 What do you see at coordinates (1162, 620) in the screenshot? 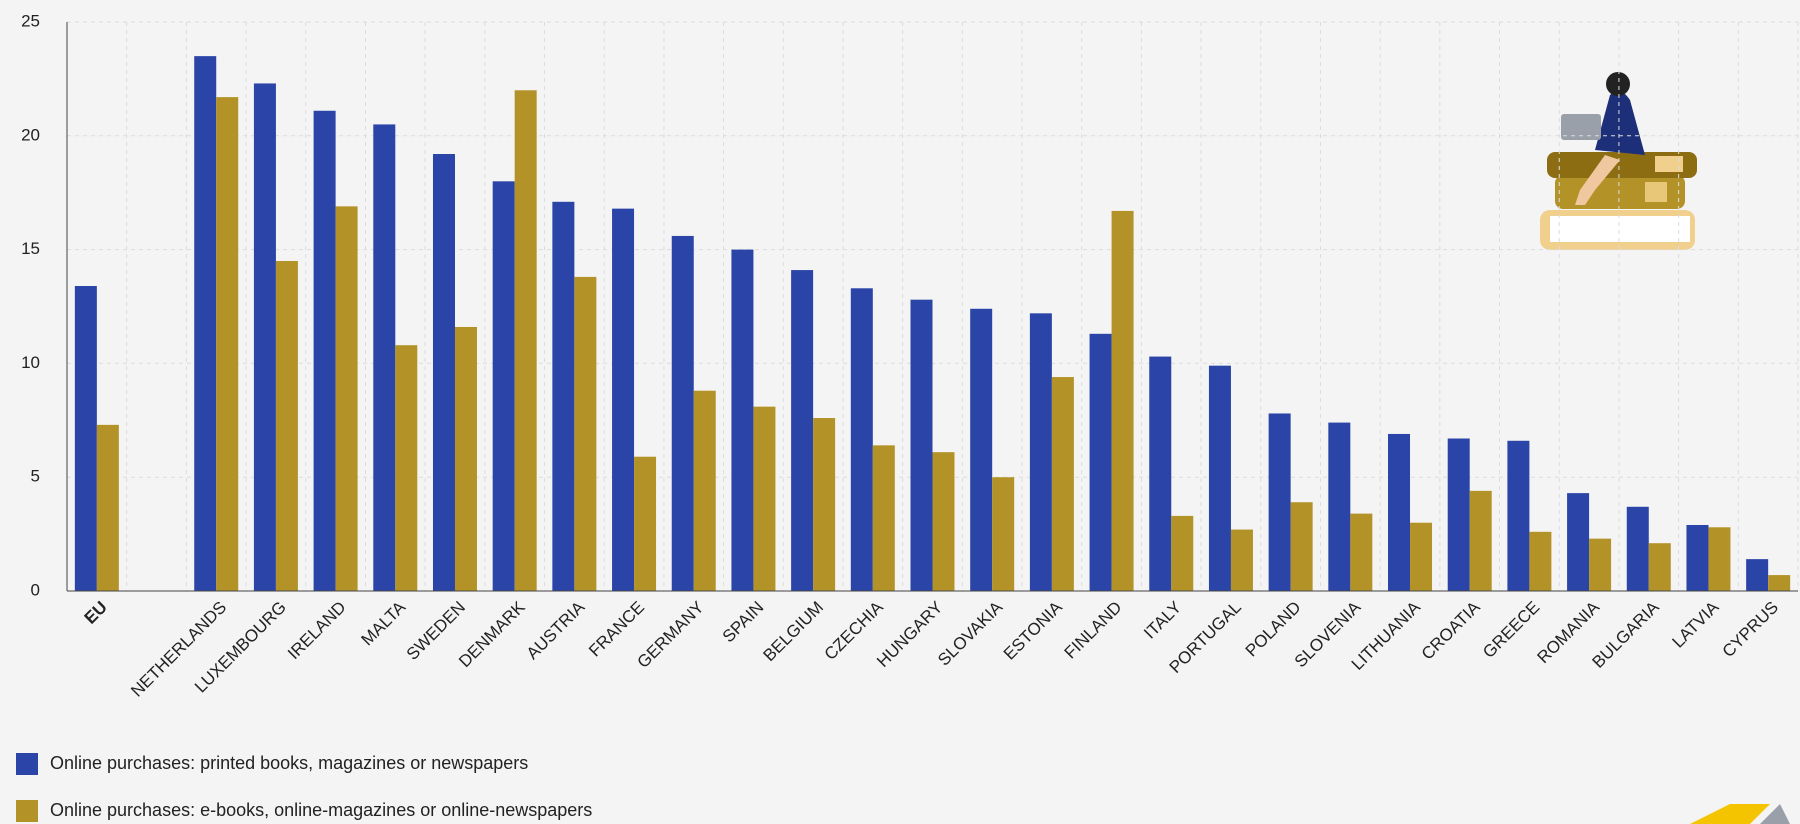
I see `x-tick-label: ITALY` at bounding box center [1162, 620].